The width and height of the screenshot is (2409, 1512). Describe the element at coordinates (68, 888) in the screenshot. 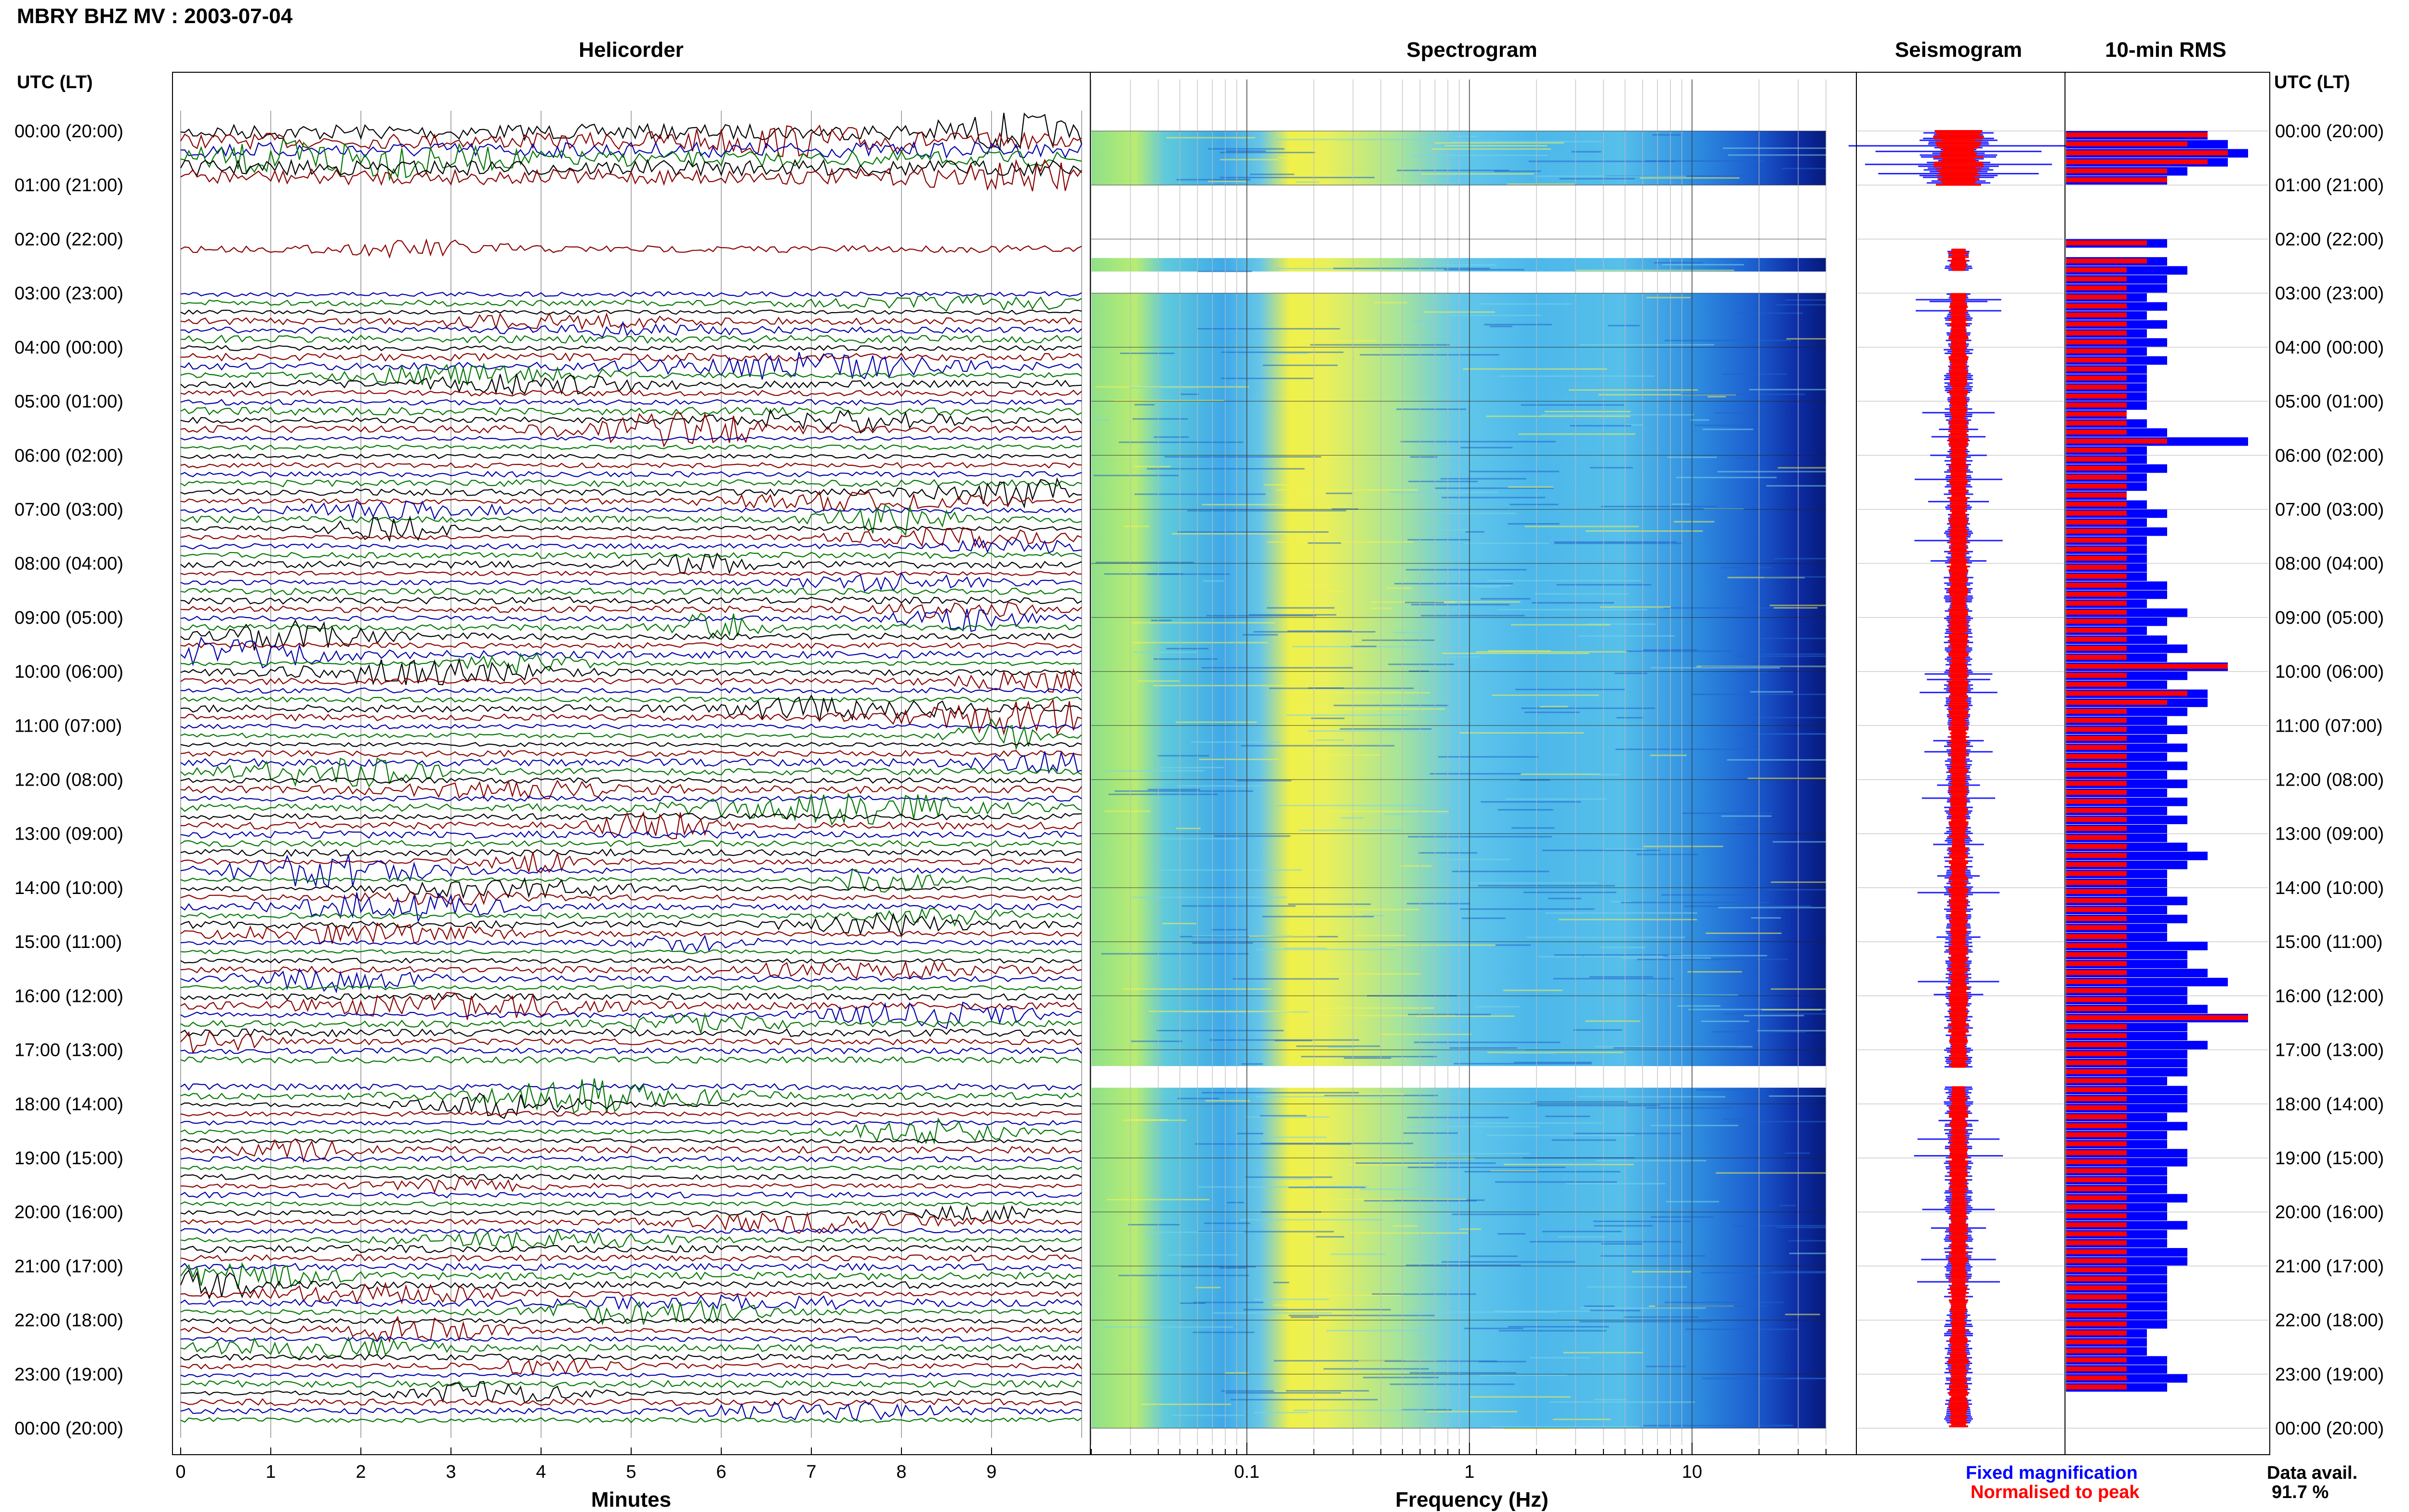

I see `time-label: 14:00 (10:00)` at that location.